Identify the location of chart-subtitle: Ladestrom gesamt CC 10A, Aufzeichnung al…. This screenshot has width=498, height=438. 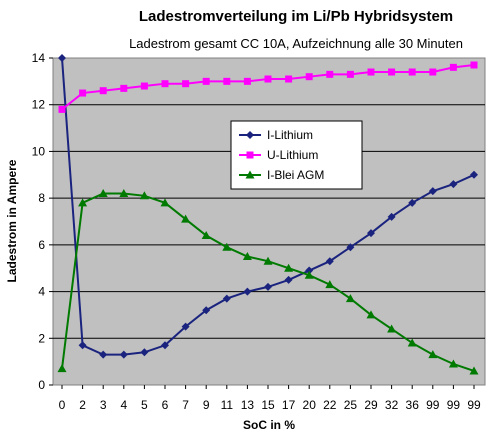
(296, 43).